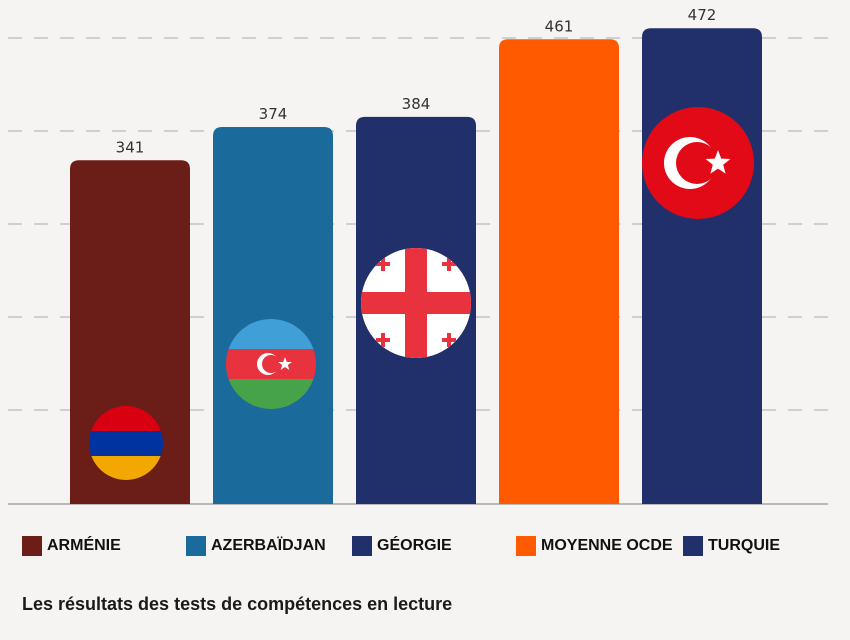  What do you see at coordinates (559, 271) in the screenshot?
I see `bar-oecd-average` at bounding box center [559, 271].